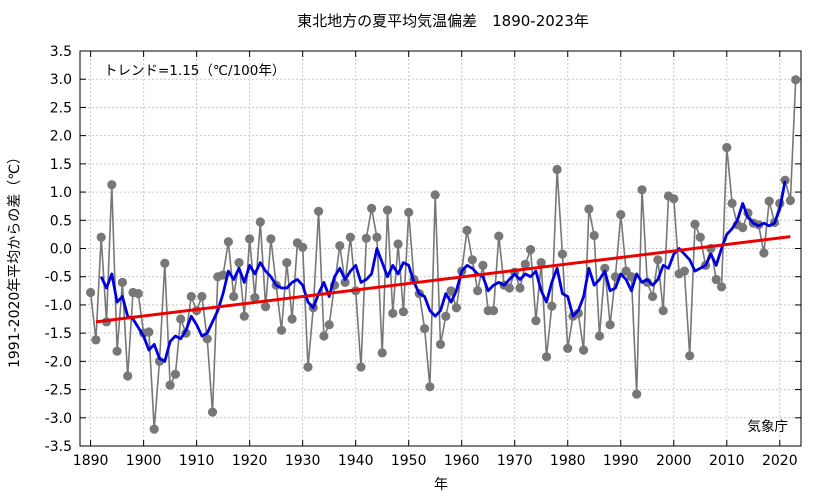 The width and height of the screenshot is (833, 498). What do you see at coordinates (58, 306) in the screenshot?
I see `y-tick-label: -1.0` at bounding box center [58, 306].